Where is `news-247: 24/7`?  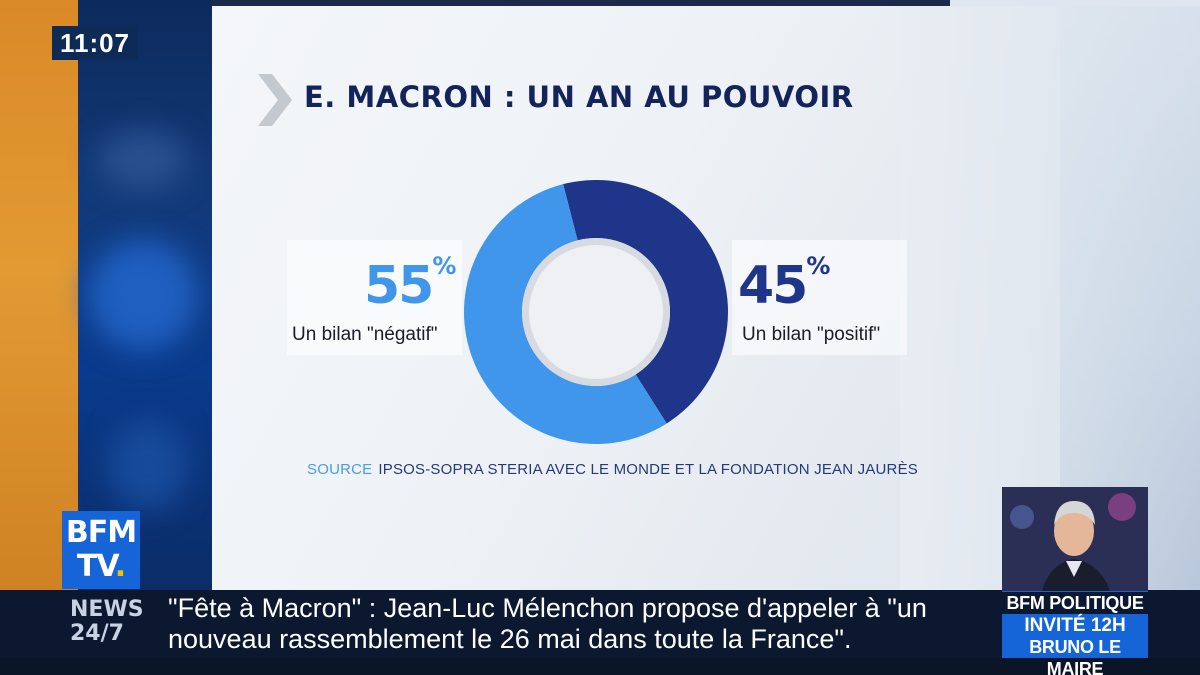 news-247: 24/7 is located at coordinates (97, 633).